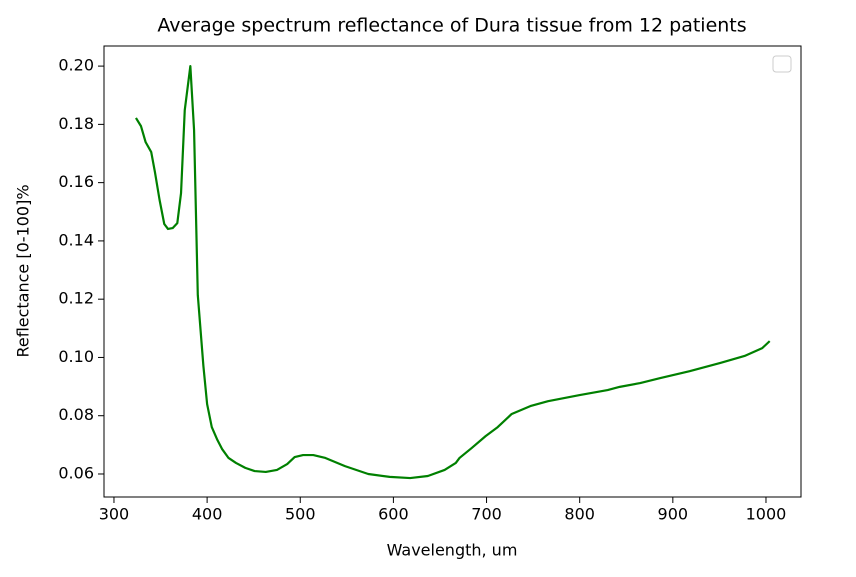  I want to click on x-tick-label: 600, so click(393, 514).